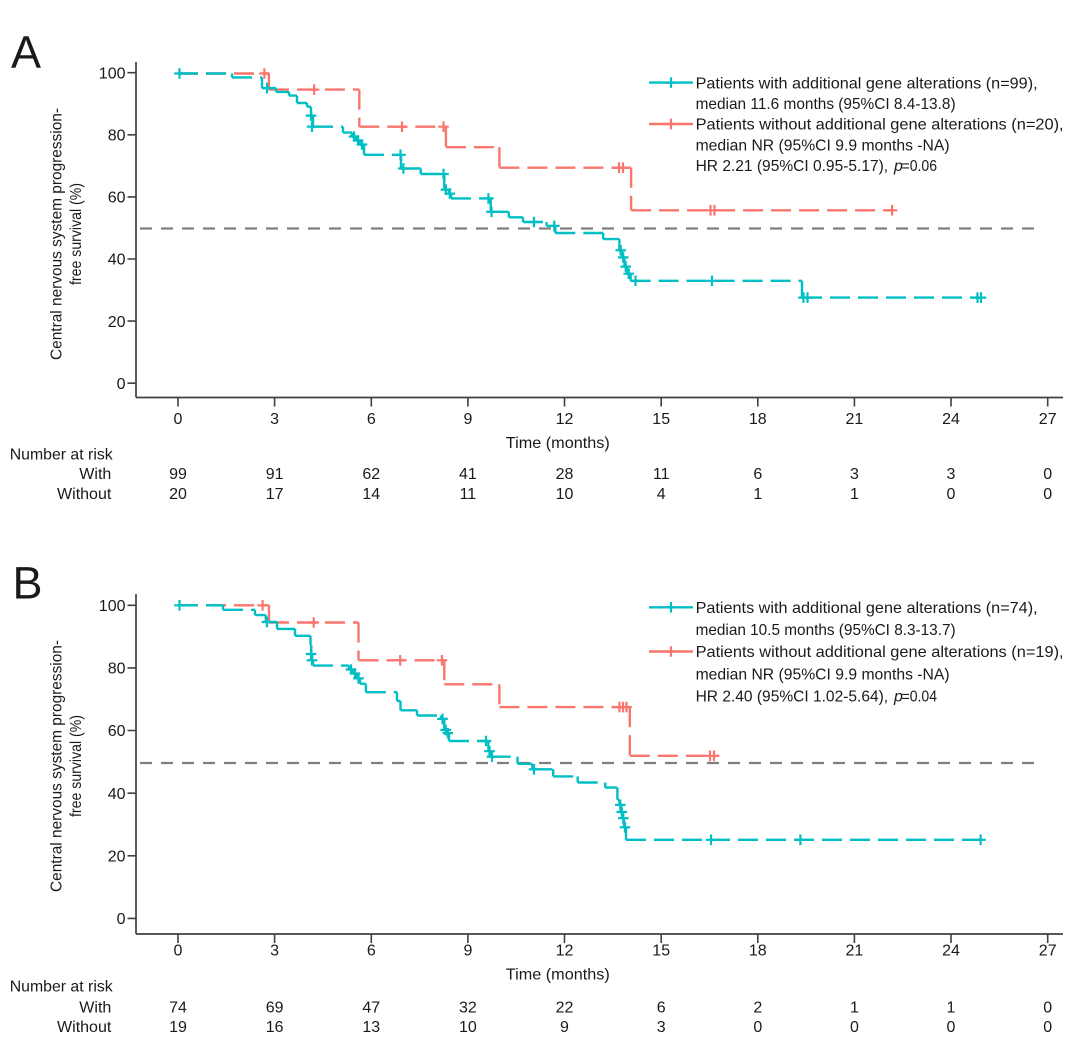 Image resolution: width=1080 pixels, height=1047 pixels. Describe the element at coordinates (920, 166) in the screenshot. I see `svg-text: =0.06` at that location.